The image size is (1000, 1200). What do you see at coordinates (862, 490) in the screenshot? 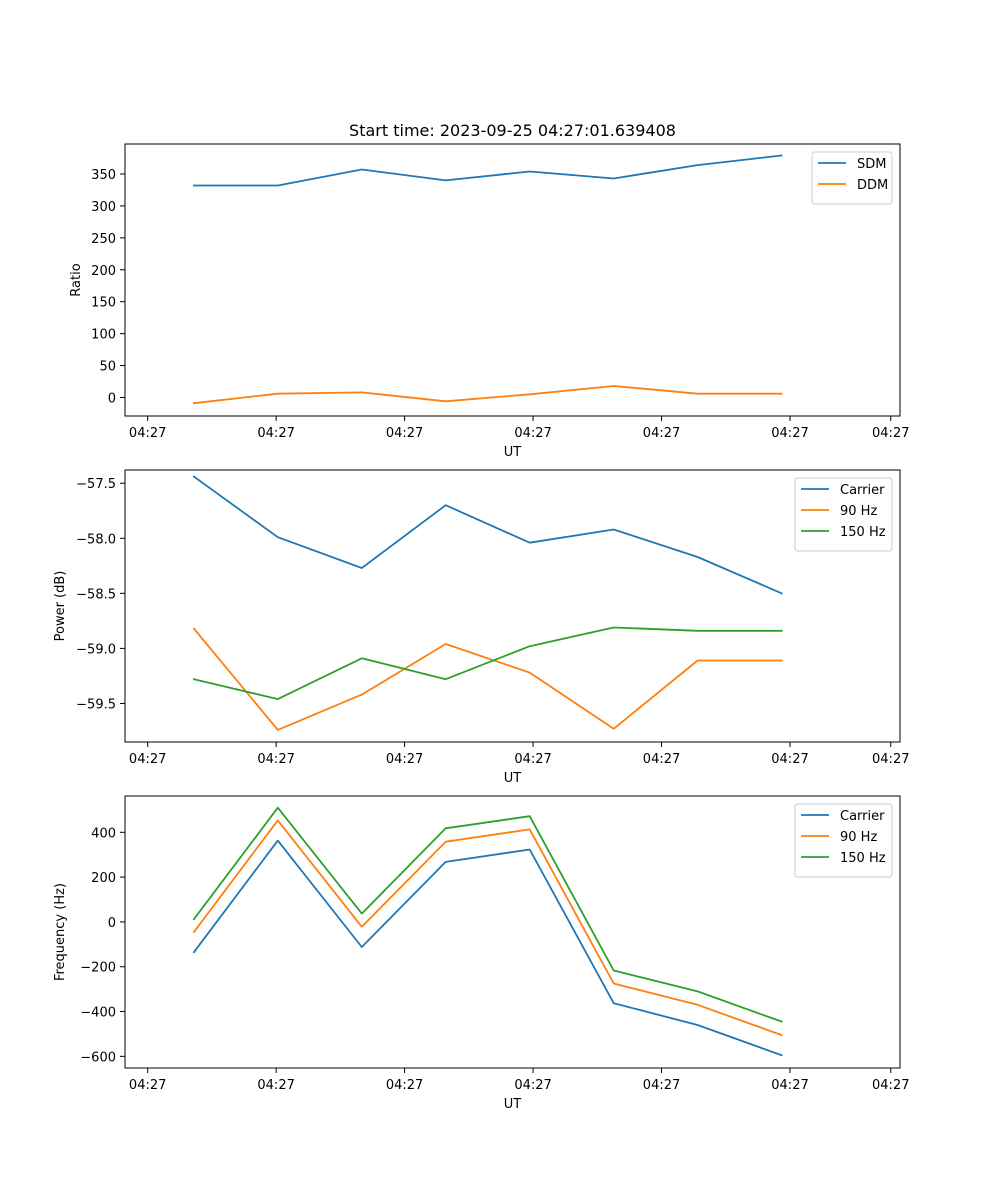
I see `power-legend-label: Carrier` at bounding box center [862, 490].